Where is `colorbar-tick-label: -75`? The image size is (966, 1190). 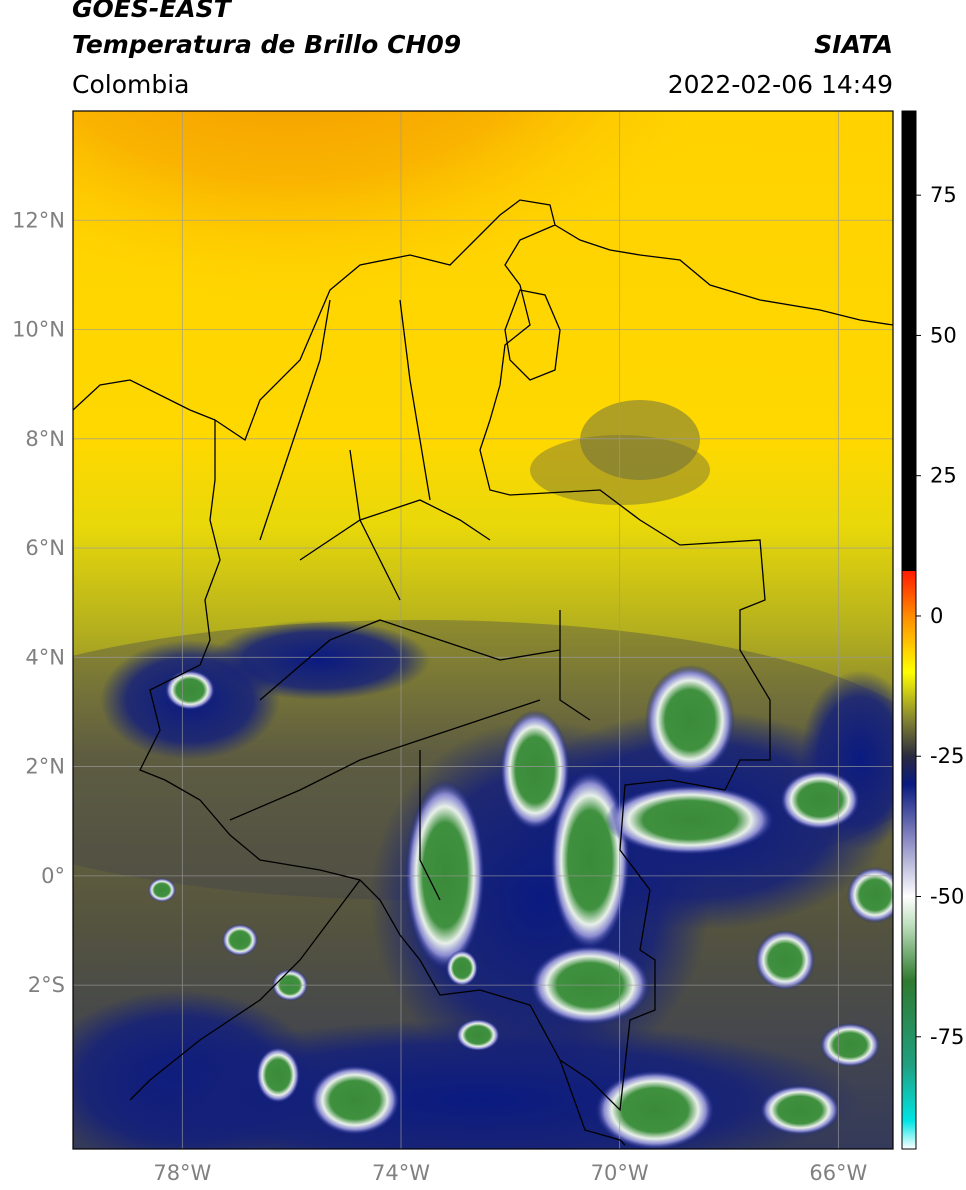 colorbar-tick-label: -75 is located at coordinates (947, 1037).